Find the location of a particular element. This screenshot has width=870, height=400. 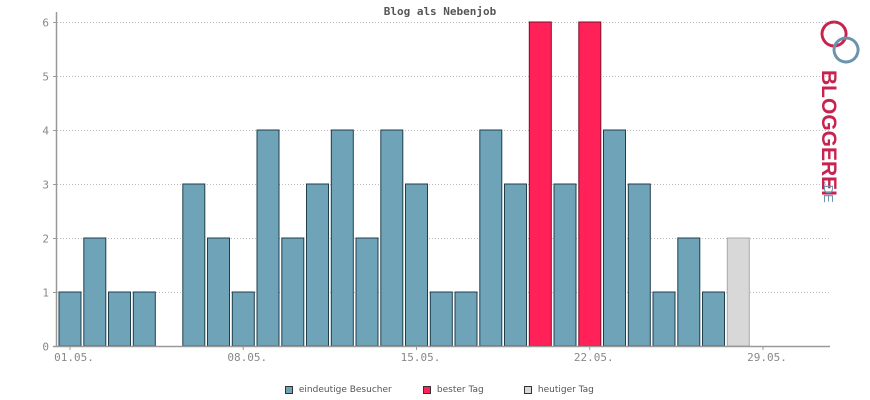

bar-11.05. is located at coordinates (317, 265).